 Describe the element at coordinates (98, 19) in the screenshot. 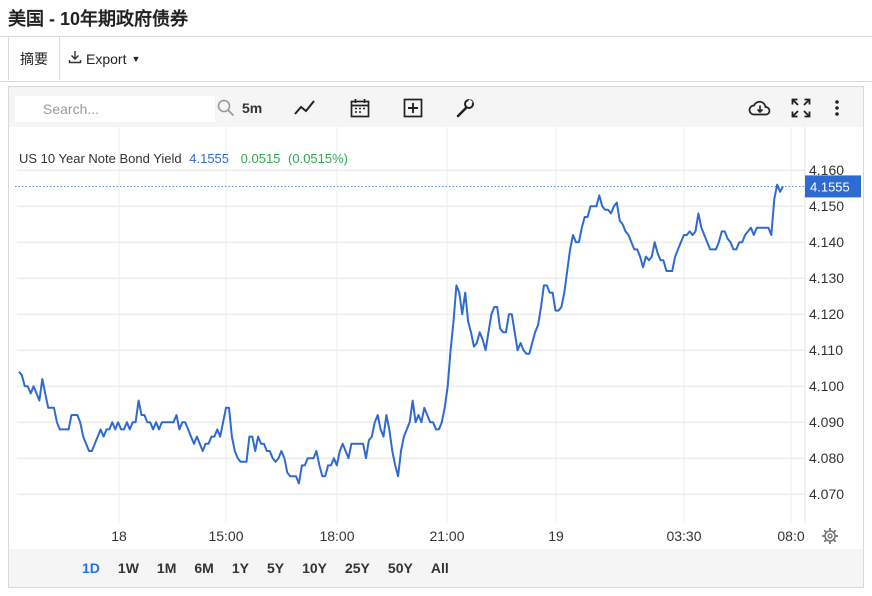

I see `page-title: 美国 - 10年期政府债券` at that location.